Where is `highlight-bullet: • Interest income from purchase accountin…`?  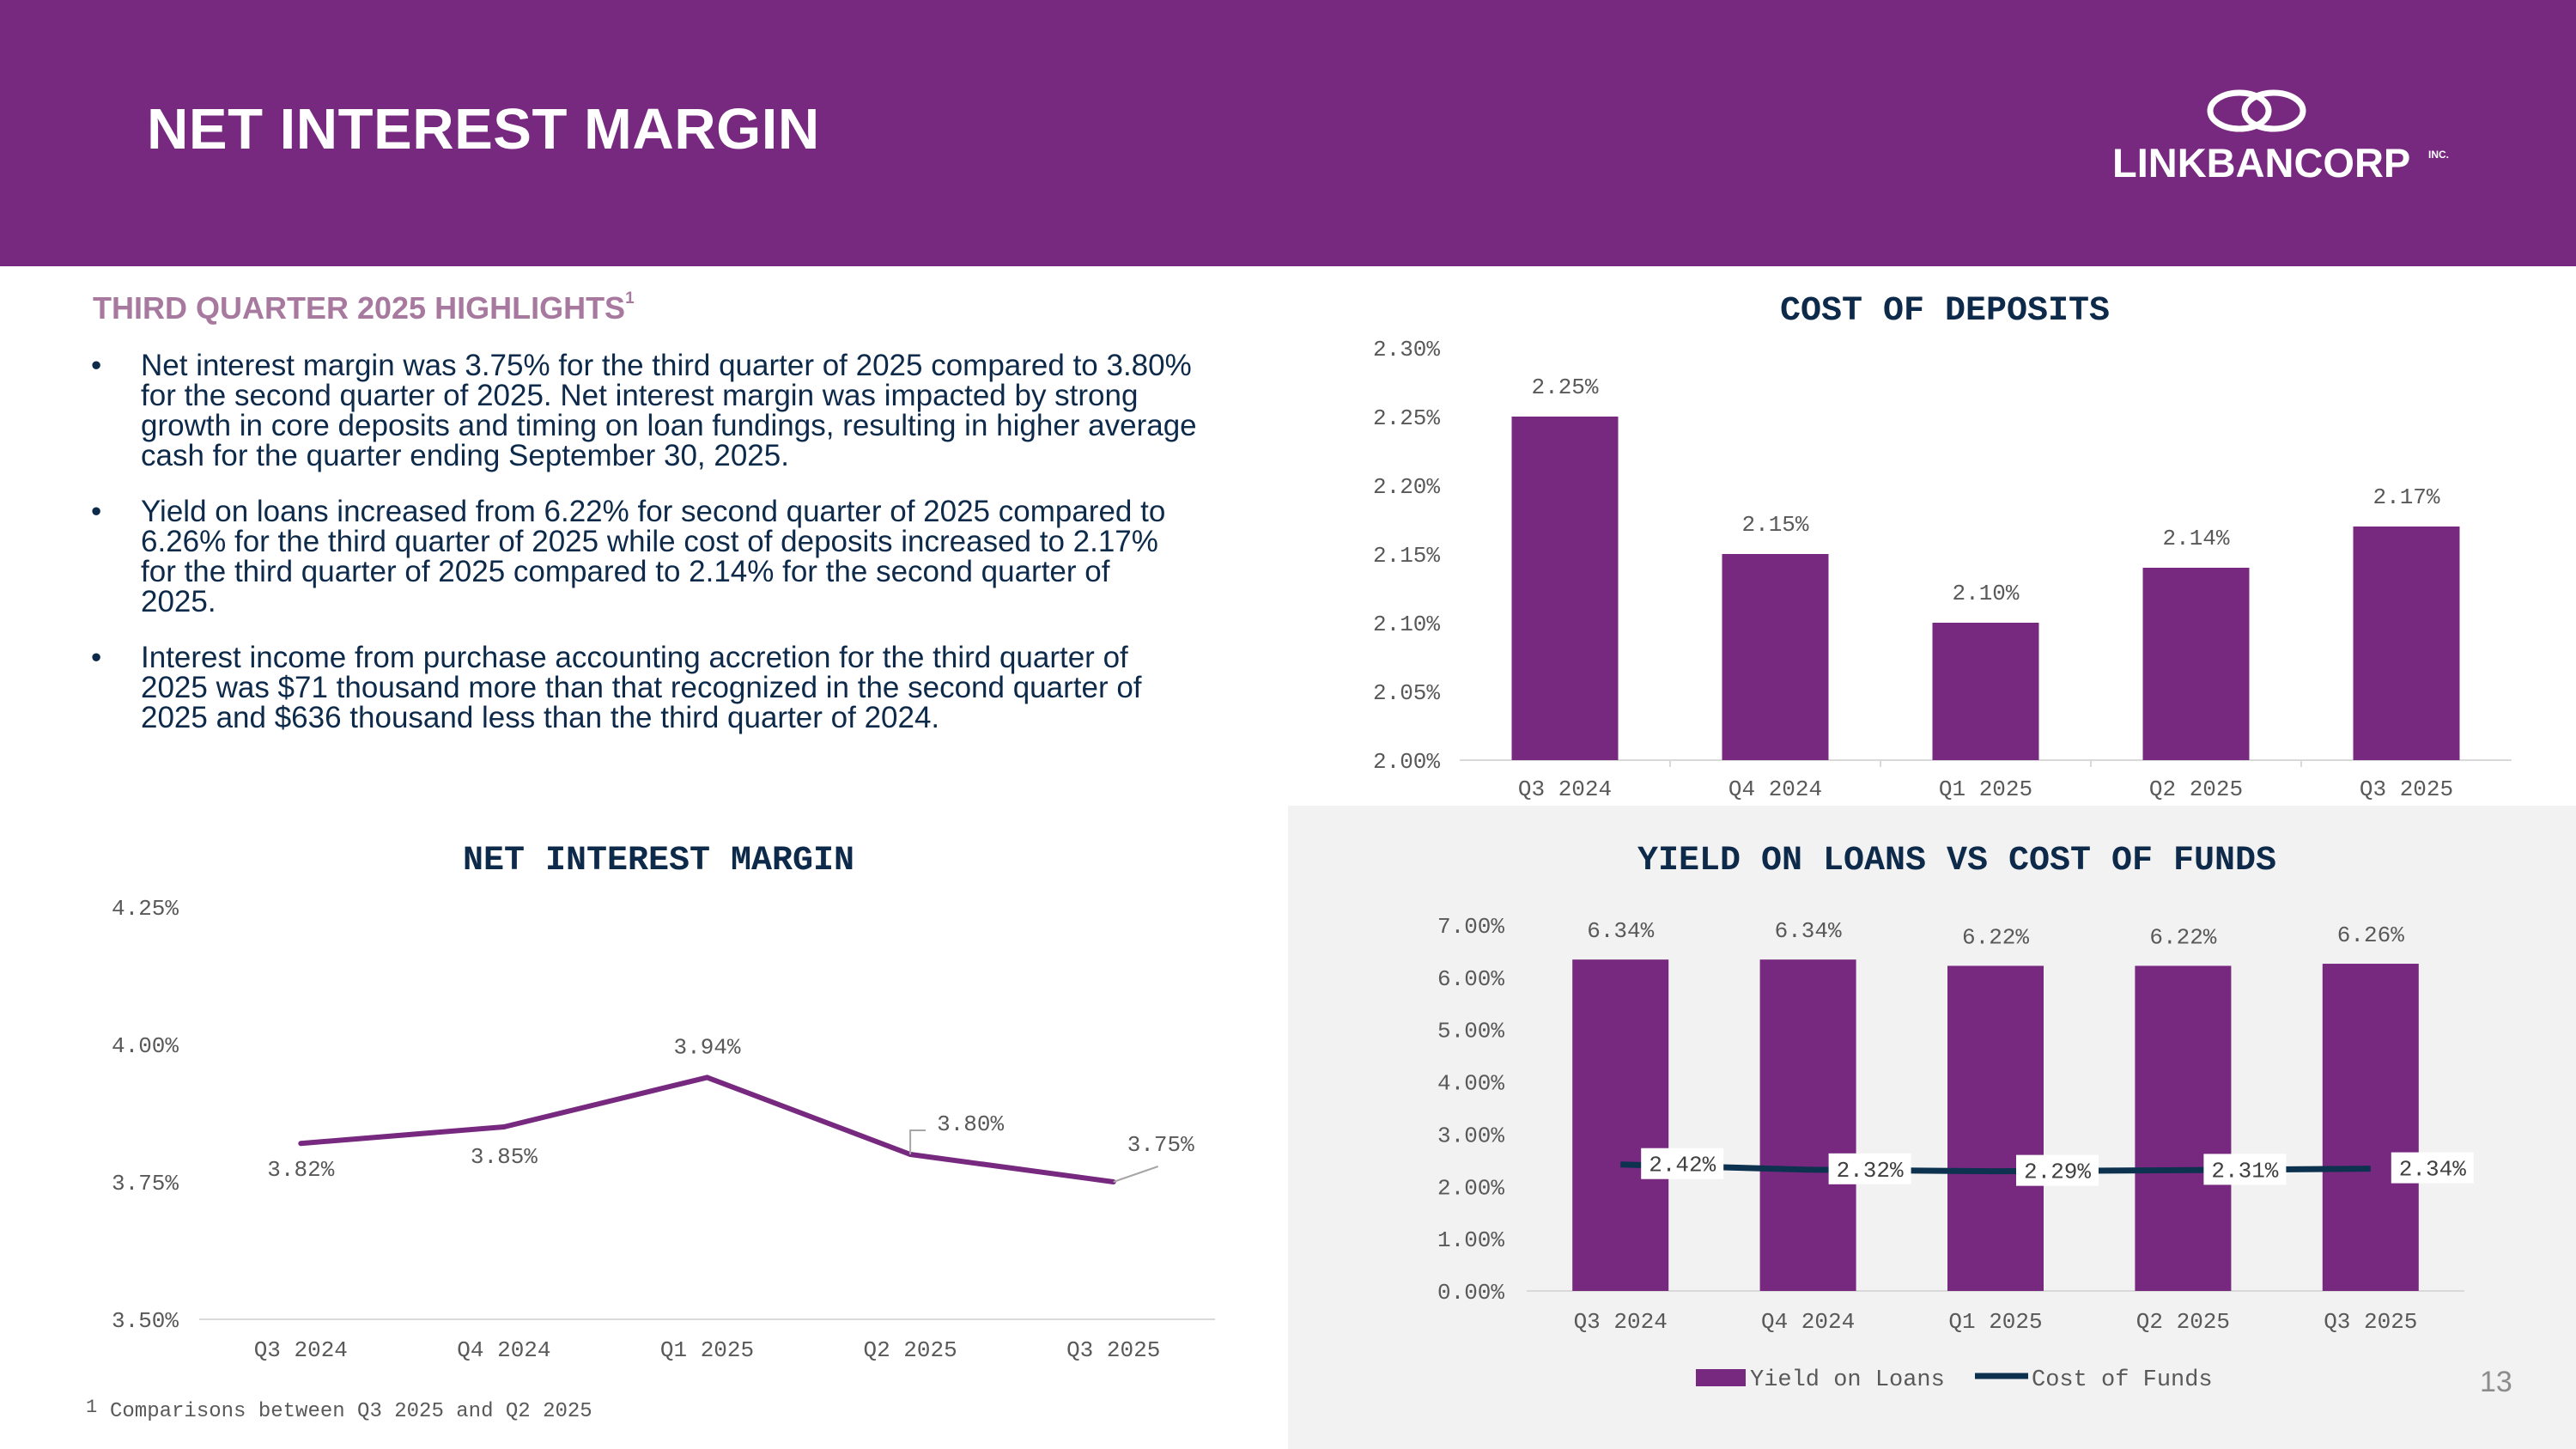 highlight-bullet: • Interest income from purchase accountin… is located at coordinates (699, 687).